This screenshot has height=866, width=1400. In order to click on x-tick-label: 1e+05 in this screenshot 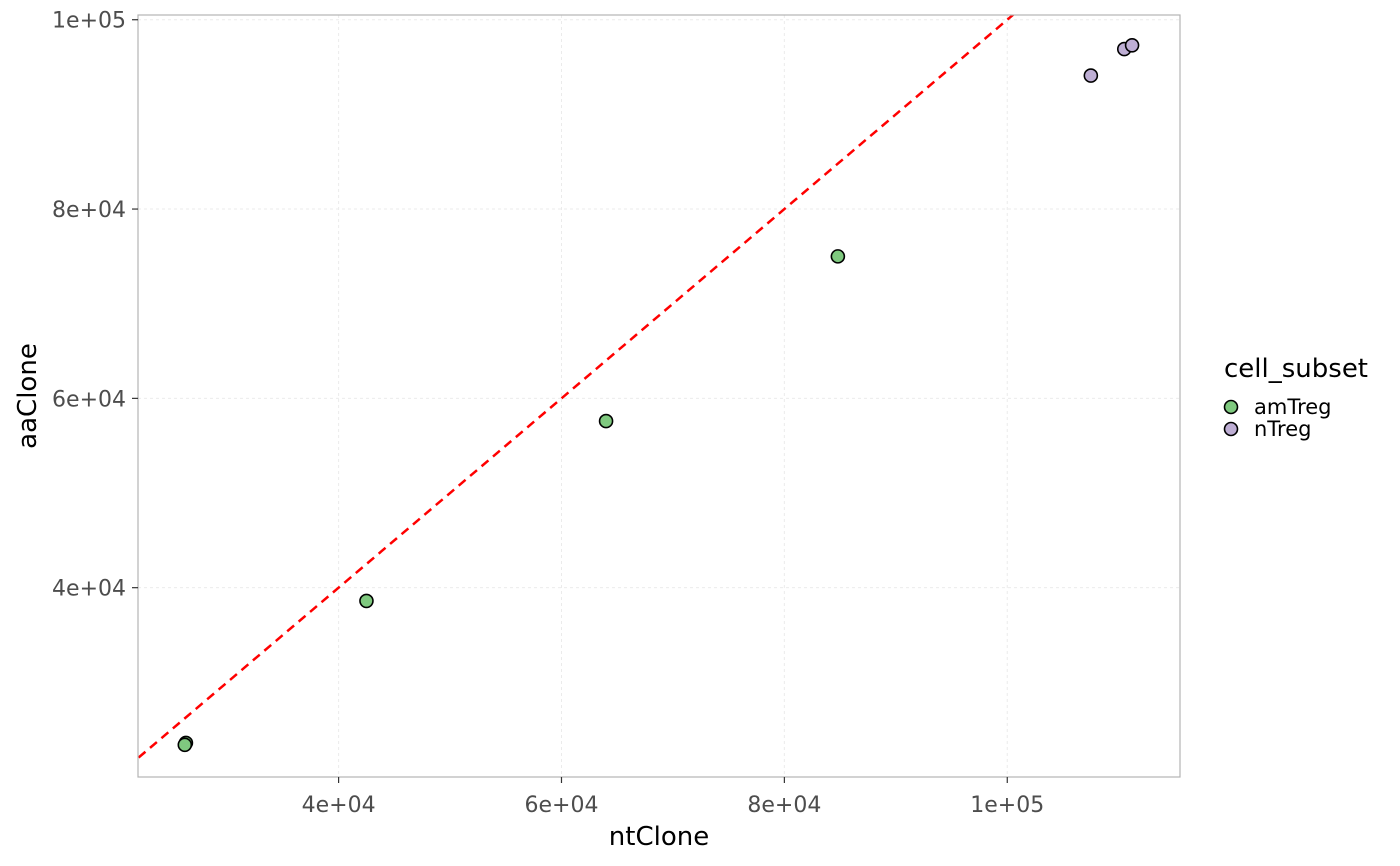, I will do `click(1007, 805)`.